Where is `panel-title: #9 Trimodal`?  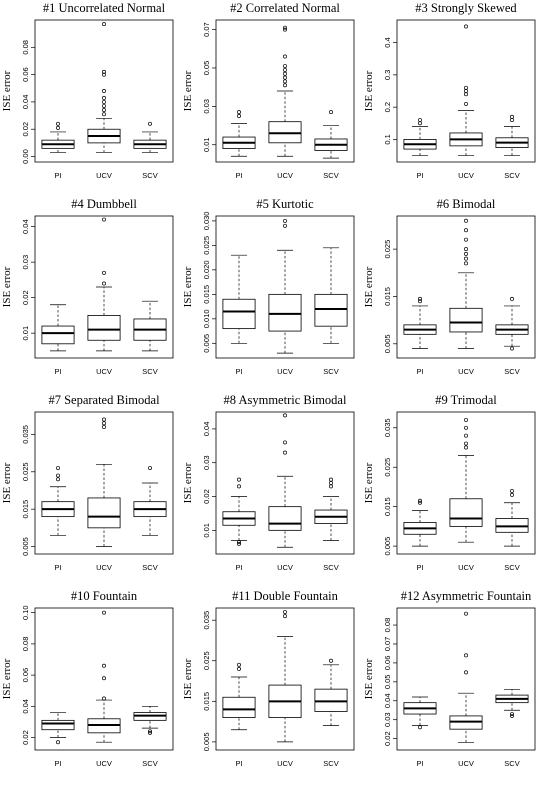 panel-title: #9 Trimodal is located at coordinates (466, 400).